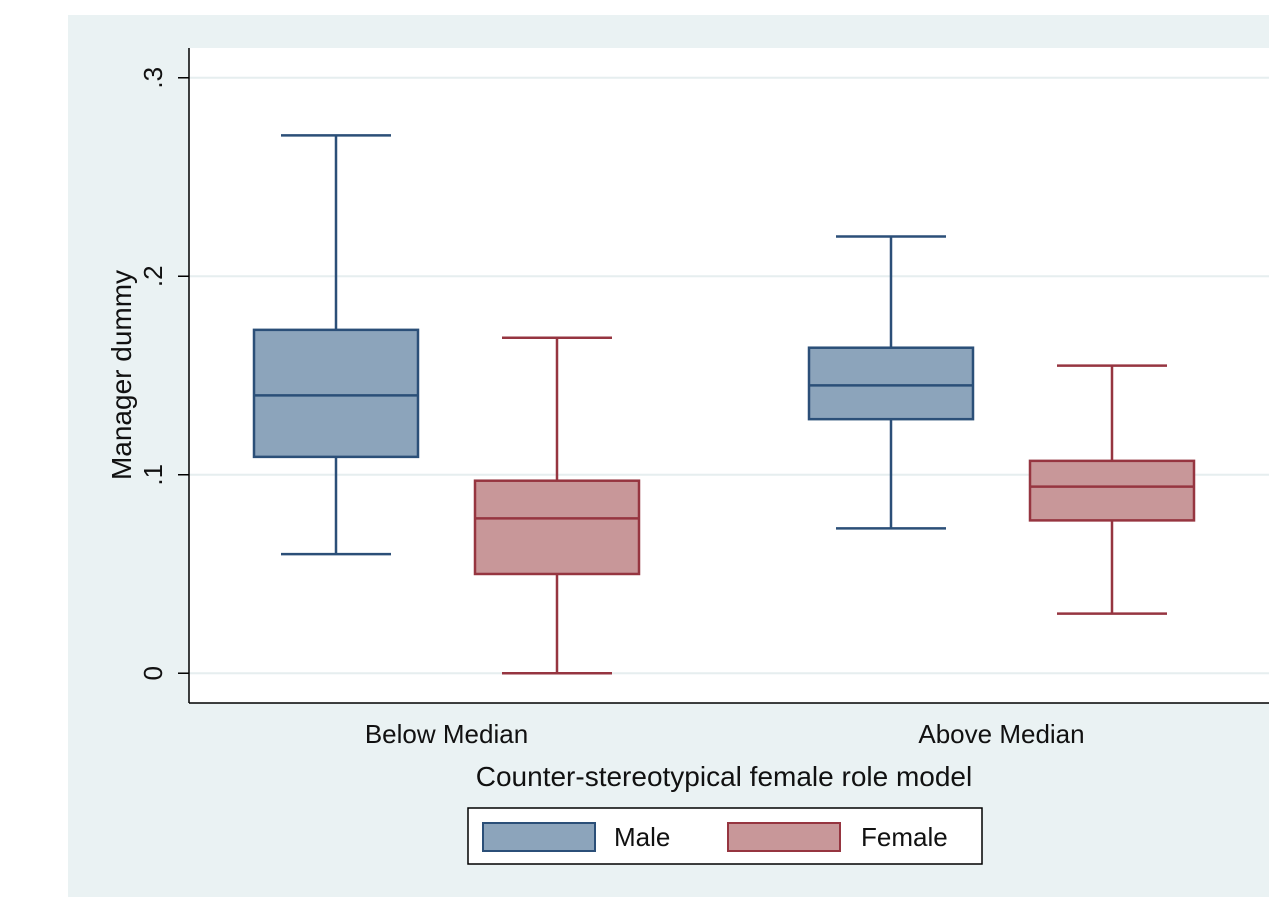  What do you see at coordinates (725, 836) in the screenshot?
I see `legend: Male Female` at bounding box center [725, 836].